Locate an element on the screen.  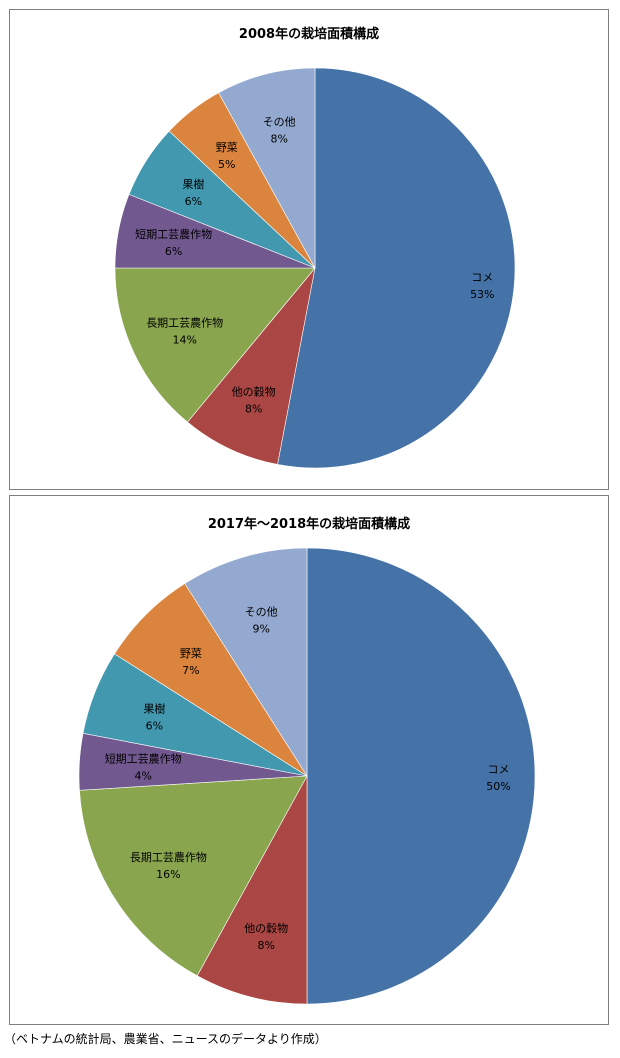
slice-value-label: 14% is located at coordinates (184, 339).